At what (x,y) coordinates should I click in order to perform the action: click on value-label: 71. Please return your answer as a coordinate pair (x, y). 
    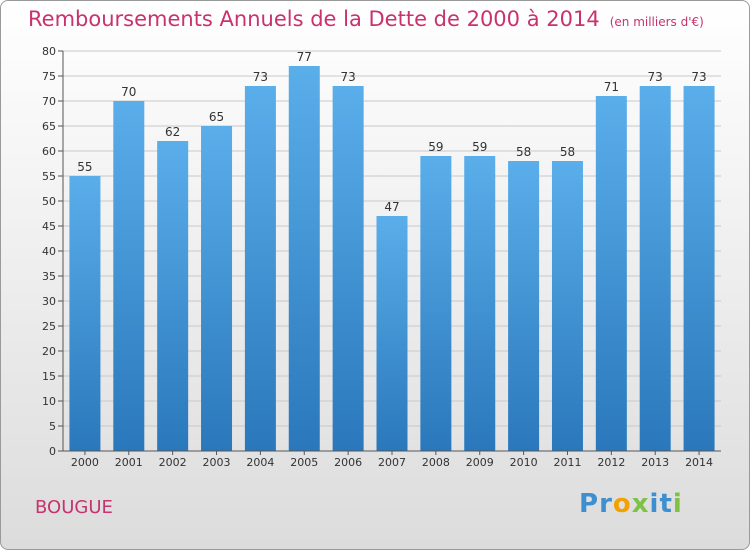
    Looking at the image, I should click on (611, 87).